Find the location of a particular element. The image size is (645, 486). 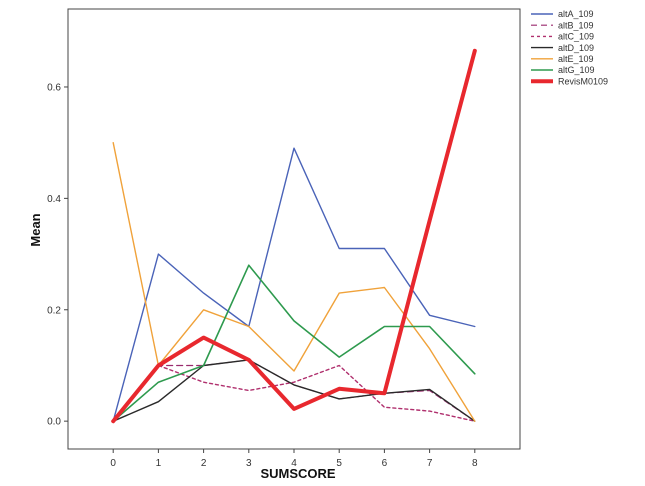

x-tick-label: 7 is located at coordinates (430, 463).